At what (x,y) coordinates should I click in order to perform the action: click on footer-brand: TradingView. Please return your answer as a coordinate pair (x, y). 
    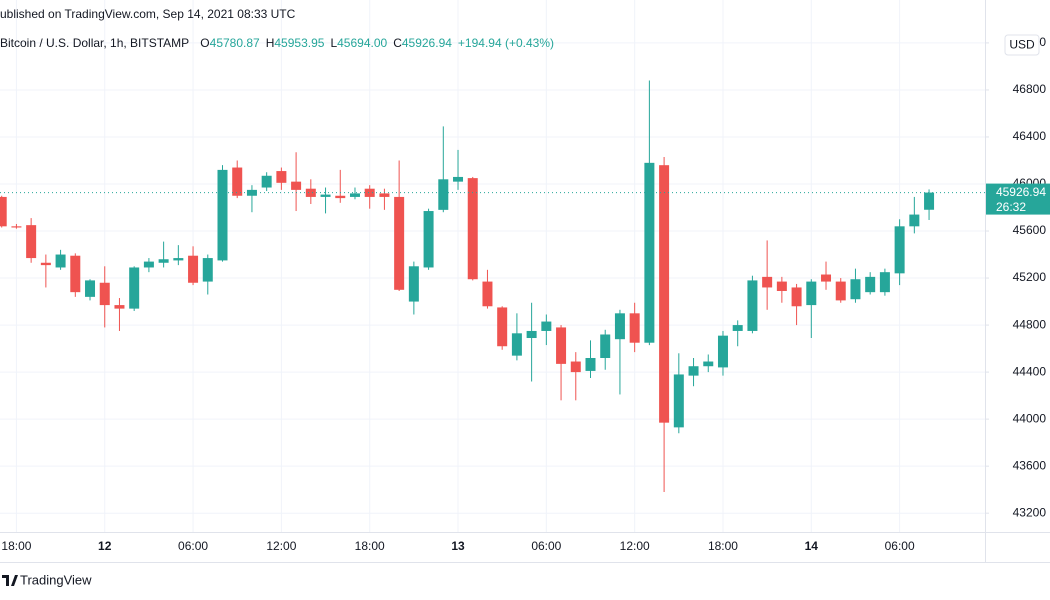
    Looking at the image, I should click on (56, 579).